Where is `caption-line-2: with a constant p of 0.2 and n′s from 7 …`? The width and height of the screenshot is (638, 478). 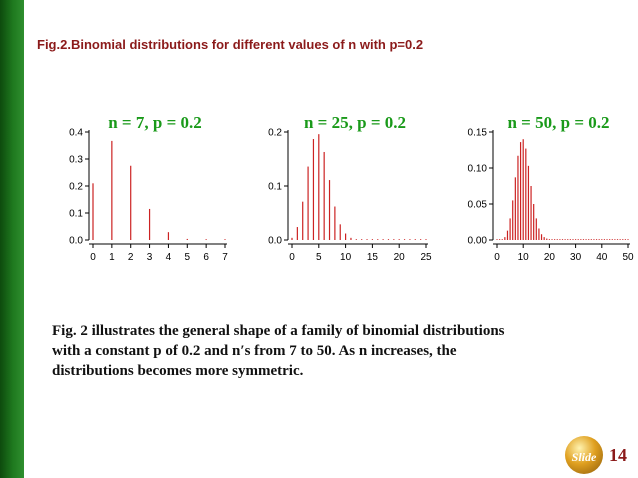
caption-line-2: with a constant p of 0.2 and n′s from 7 … is located at coordinates (254, 351).